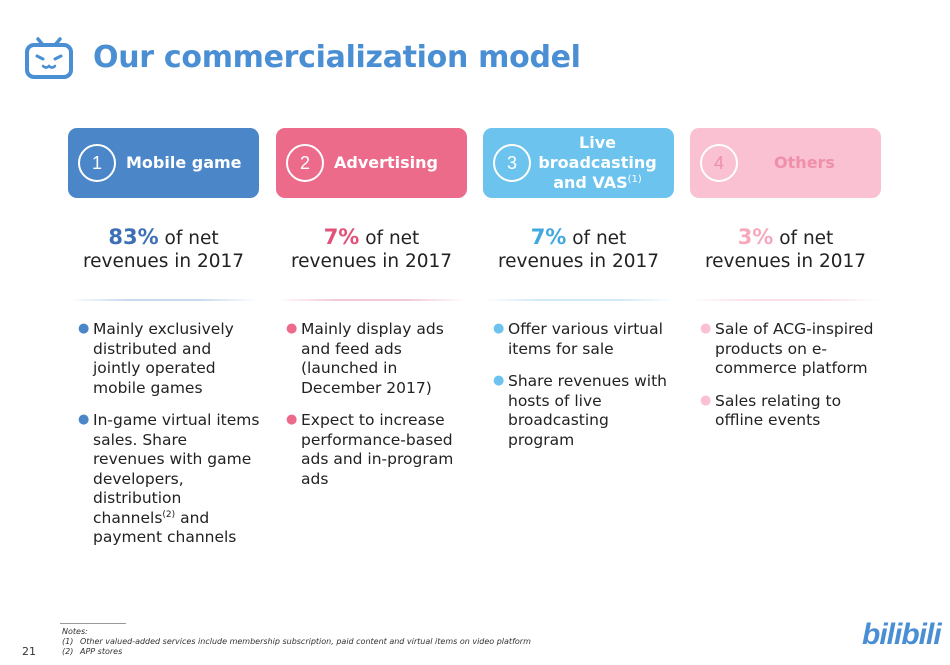  What do you see at coordinates (29, 651) in the screenshot?
I see `page-number: 21` at bounding box center [29, 651].